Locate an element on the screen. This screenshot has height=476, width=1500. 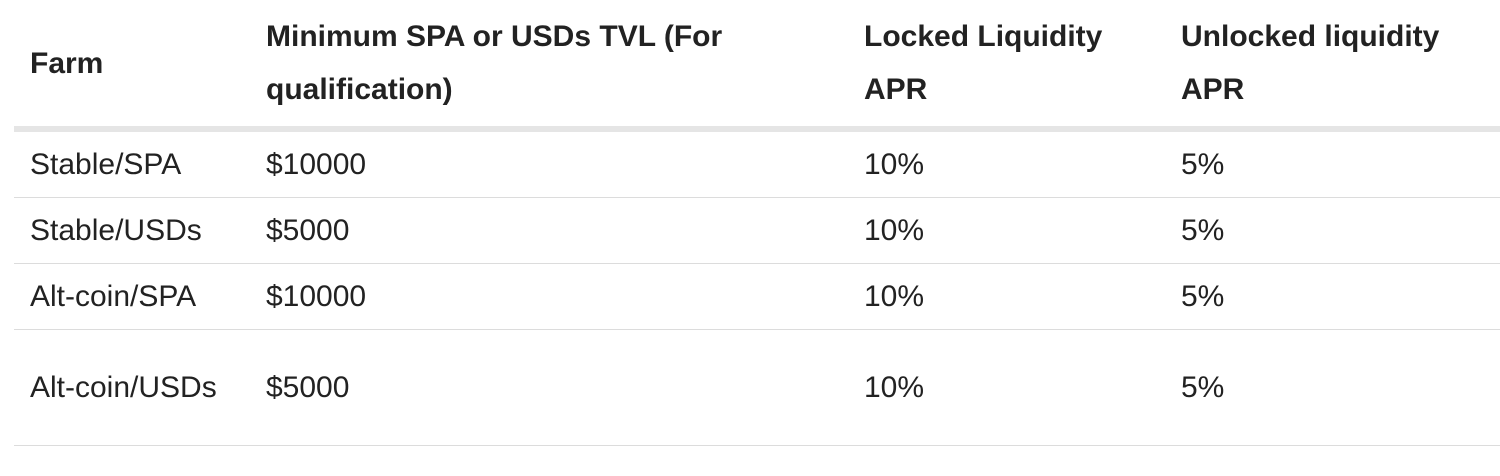
table-row: Stable/USDs $5000 10% 5% is located at coordinates (757, 230).